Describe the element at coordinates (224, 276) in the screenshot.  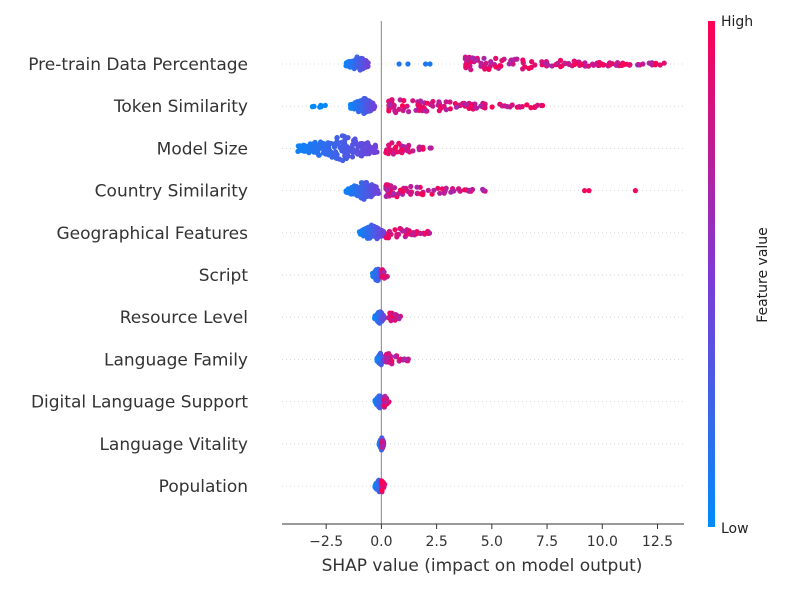
I see `feature-label: Script` at that location.